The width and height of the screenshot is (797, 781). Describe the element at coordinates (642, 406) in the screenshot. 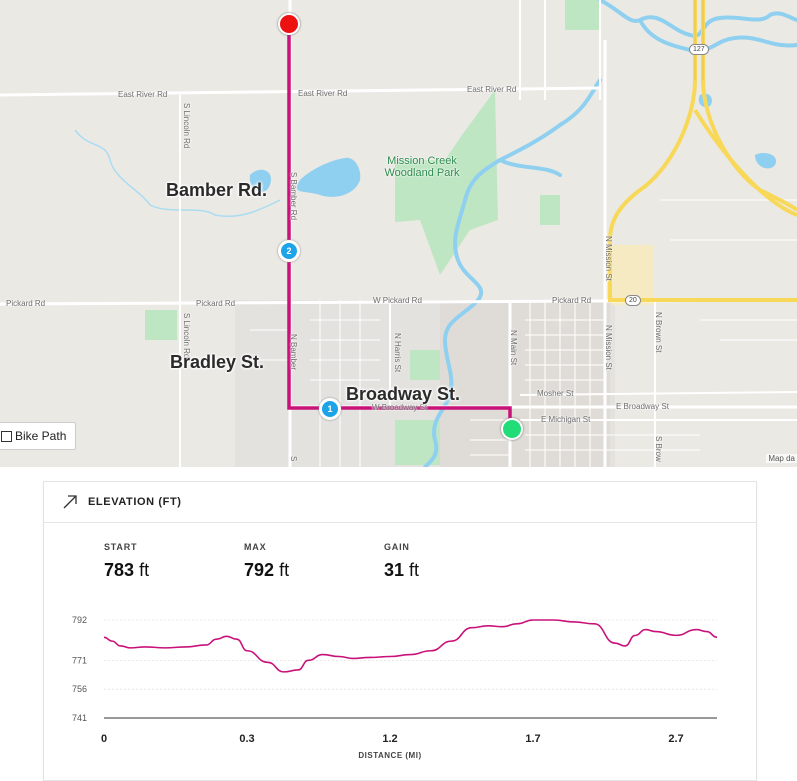

I see `road-label-e-broadway-st: E Broadway St` at that location.